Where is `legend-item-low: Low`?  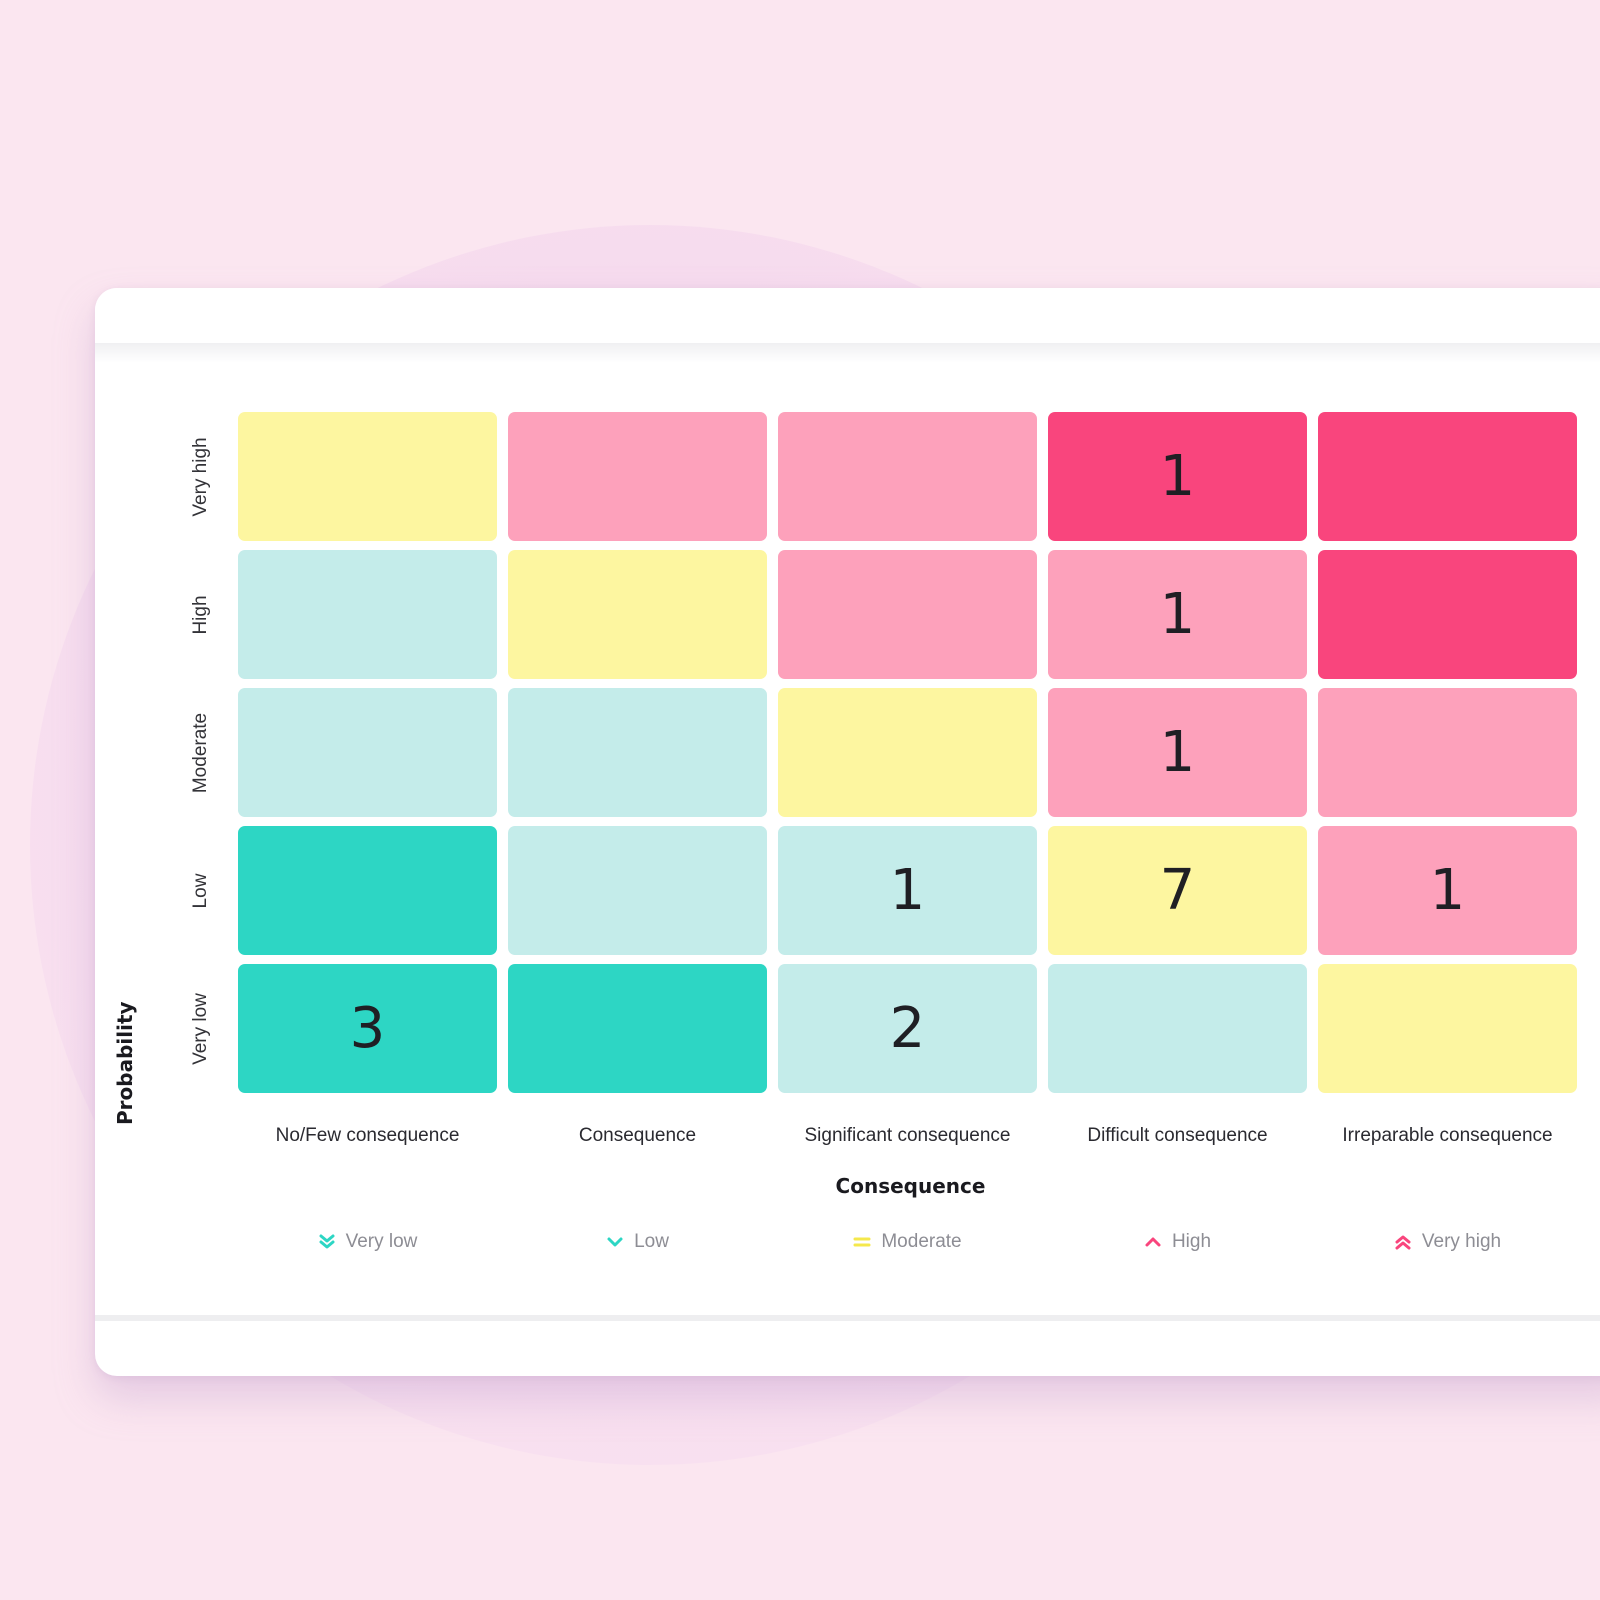
legend-item-low: Low is located at coordinates (637, 1242).